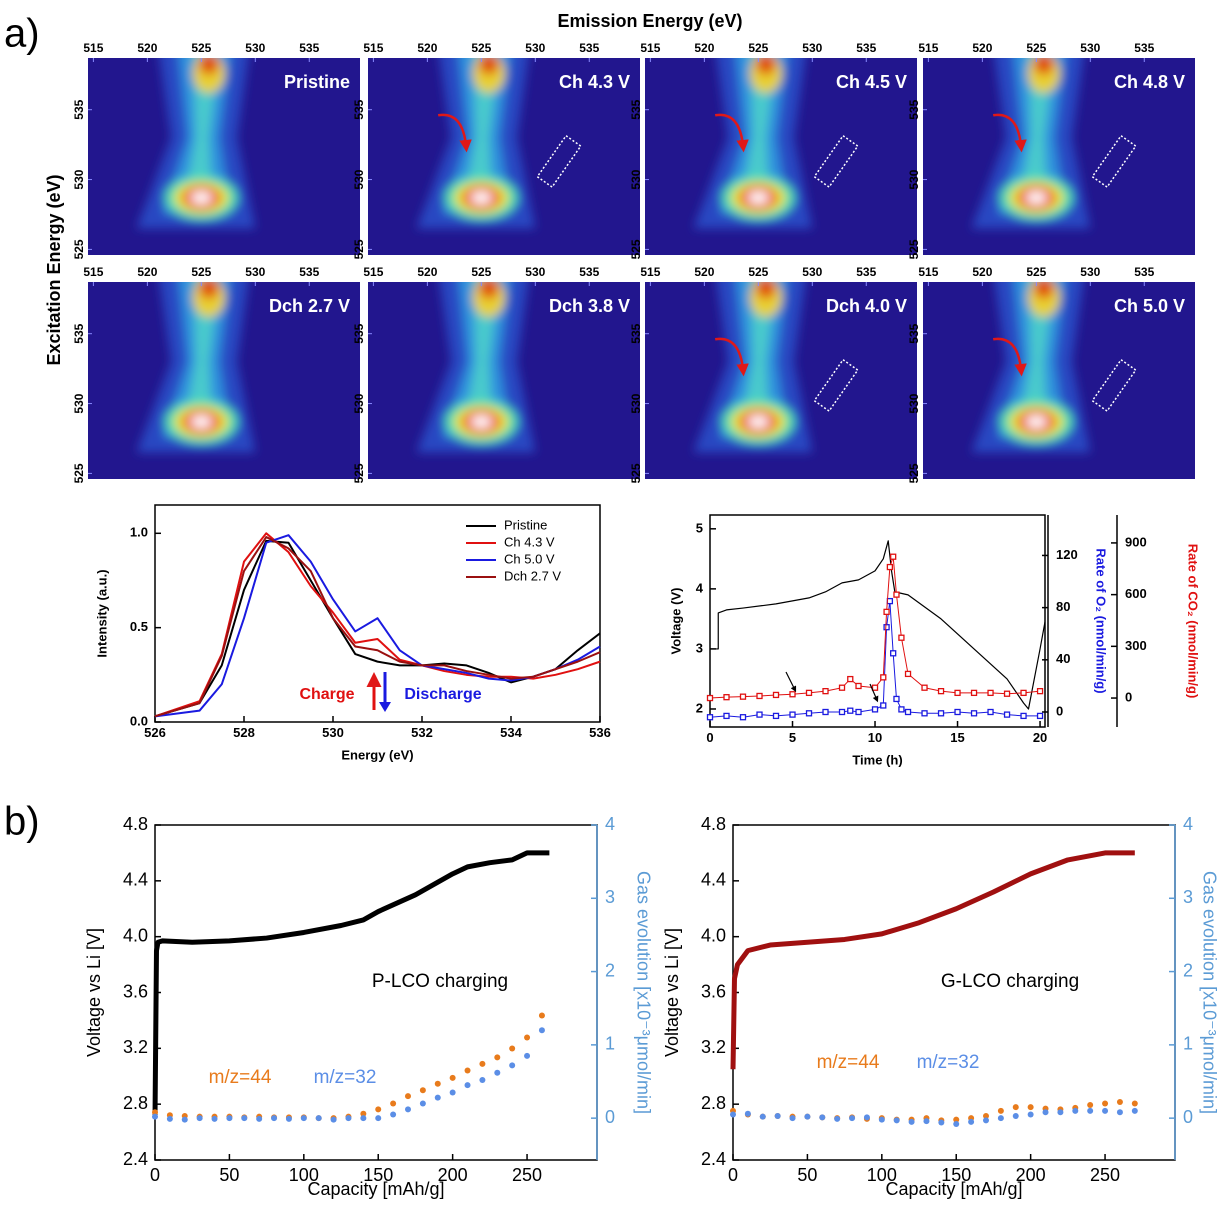  What do you see at coordinates (304, 1175) in the screenshot?
I see `x-tick-label: 100` at bounding box center [304, 1175].